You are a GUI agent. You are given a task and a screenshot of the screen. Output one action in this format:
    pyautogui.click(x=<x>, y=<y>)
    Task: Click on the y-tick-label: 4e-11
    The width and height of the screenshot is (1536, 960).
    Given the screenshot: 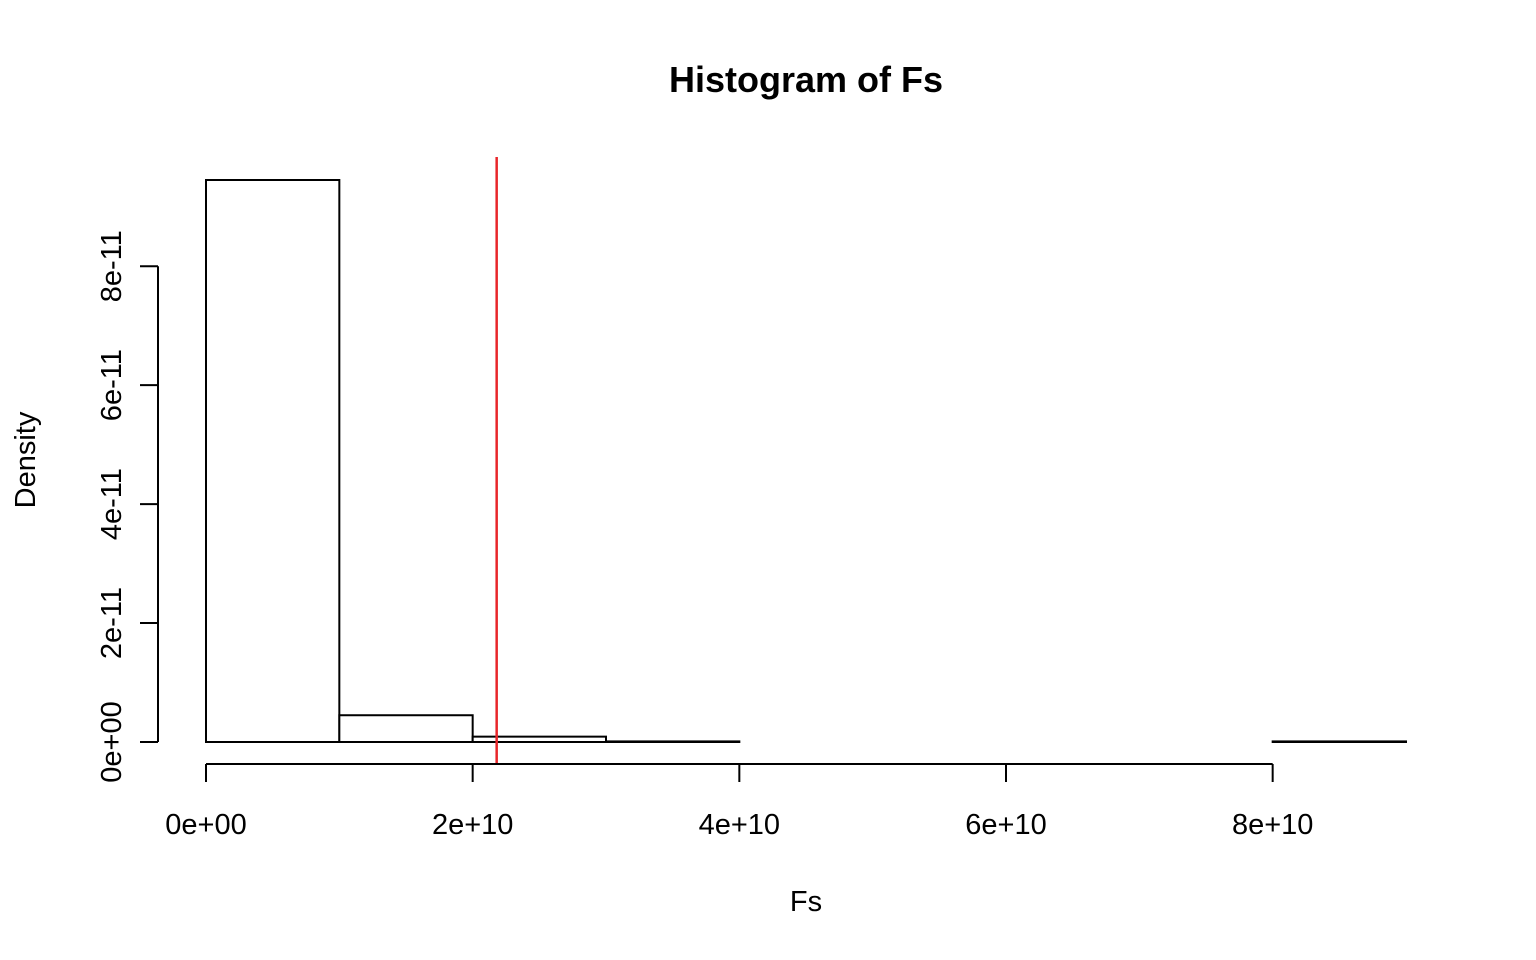 What is the action you would take?
    pyautogui.click(x=112, y=504)
    